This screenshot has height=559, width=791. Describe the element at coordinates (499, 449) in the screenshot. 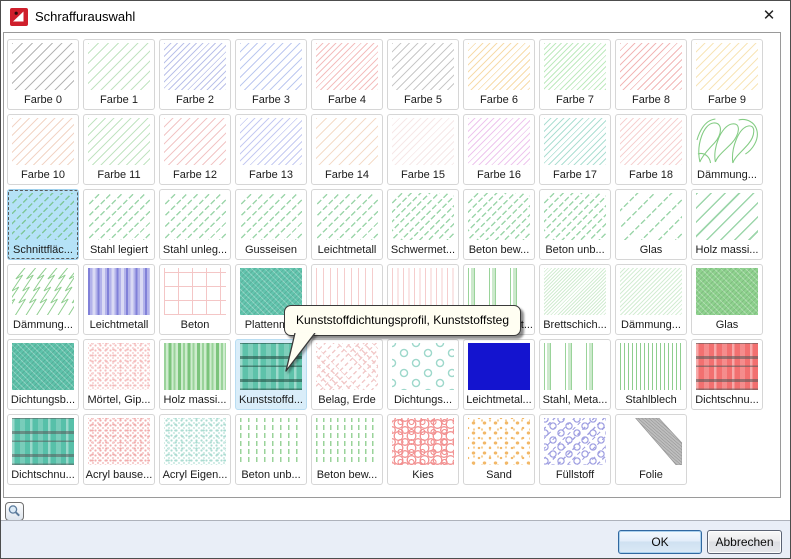

I see `hatch-cell: Sand` at that location.